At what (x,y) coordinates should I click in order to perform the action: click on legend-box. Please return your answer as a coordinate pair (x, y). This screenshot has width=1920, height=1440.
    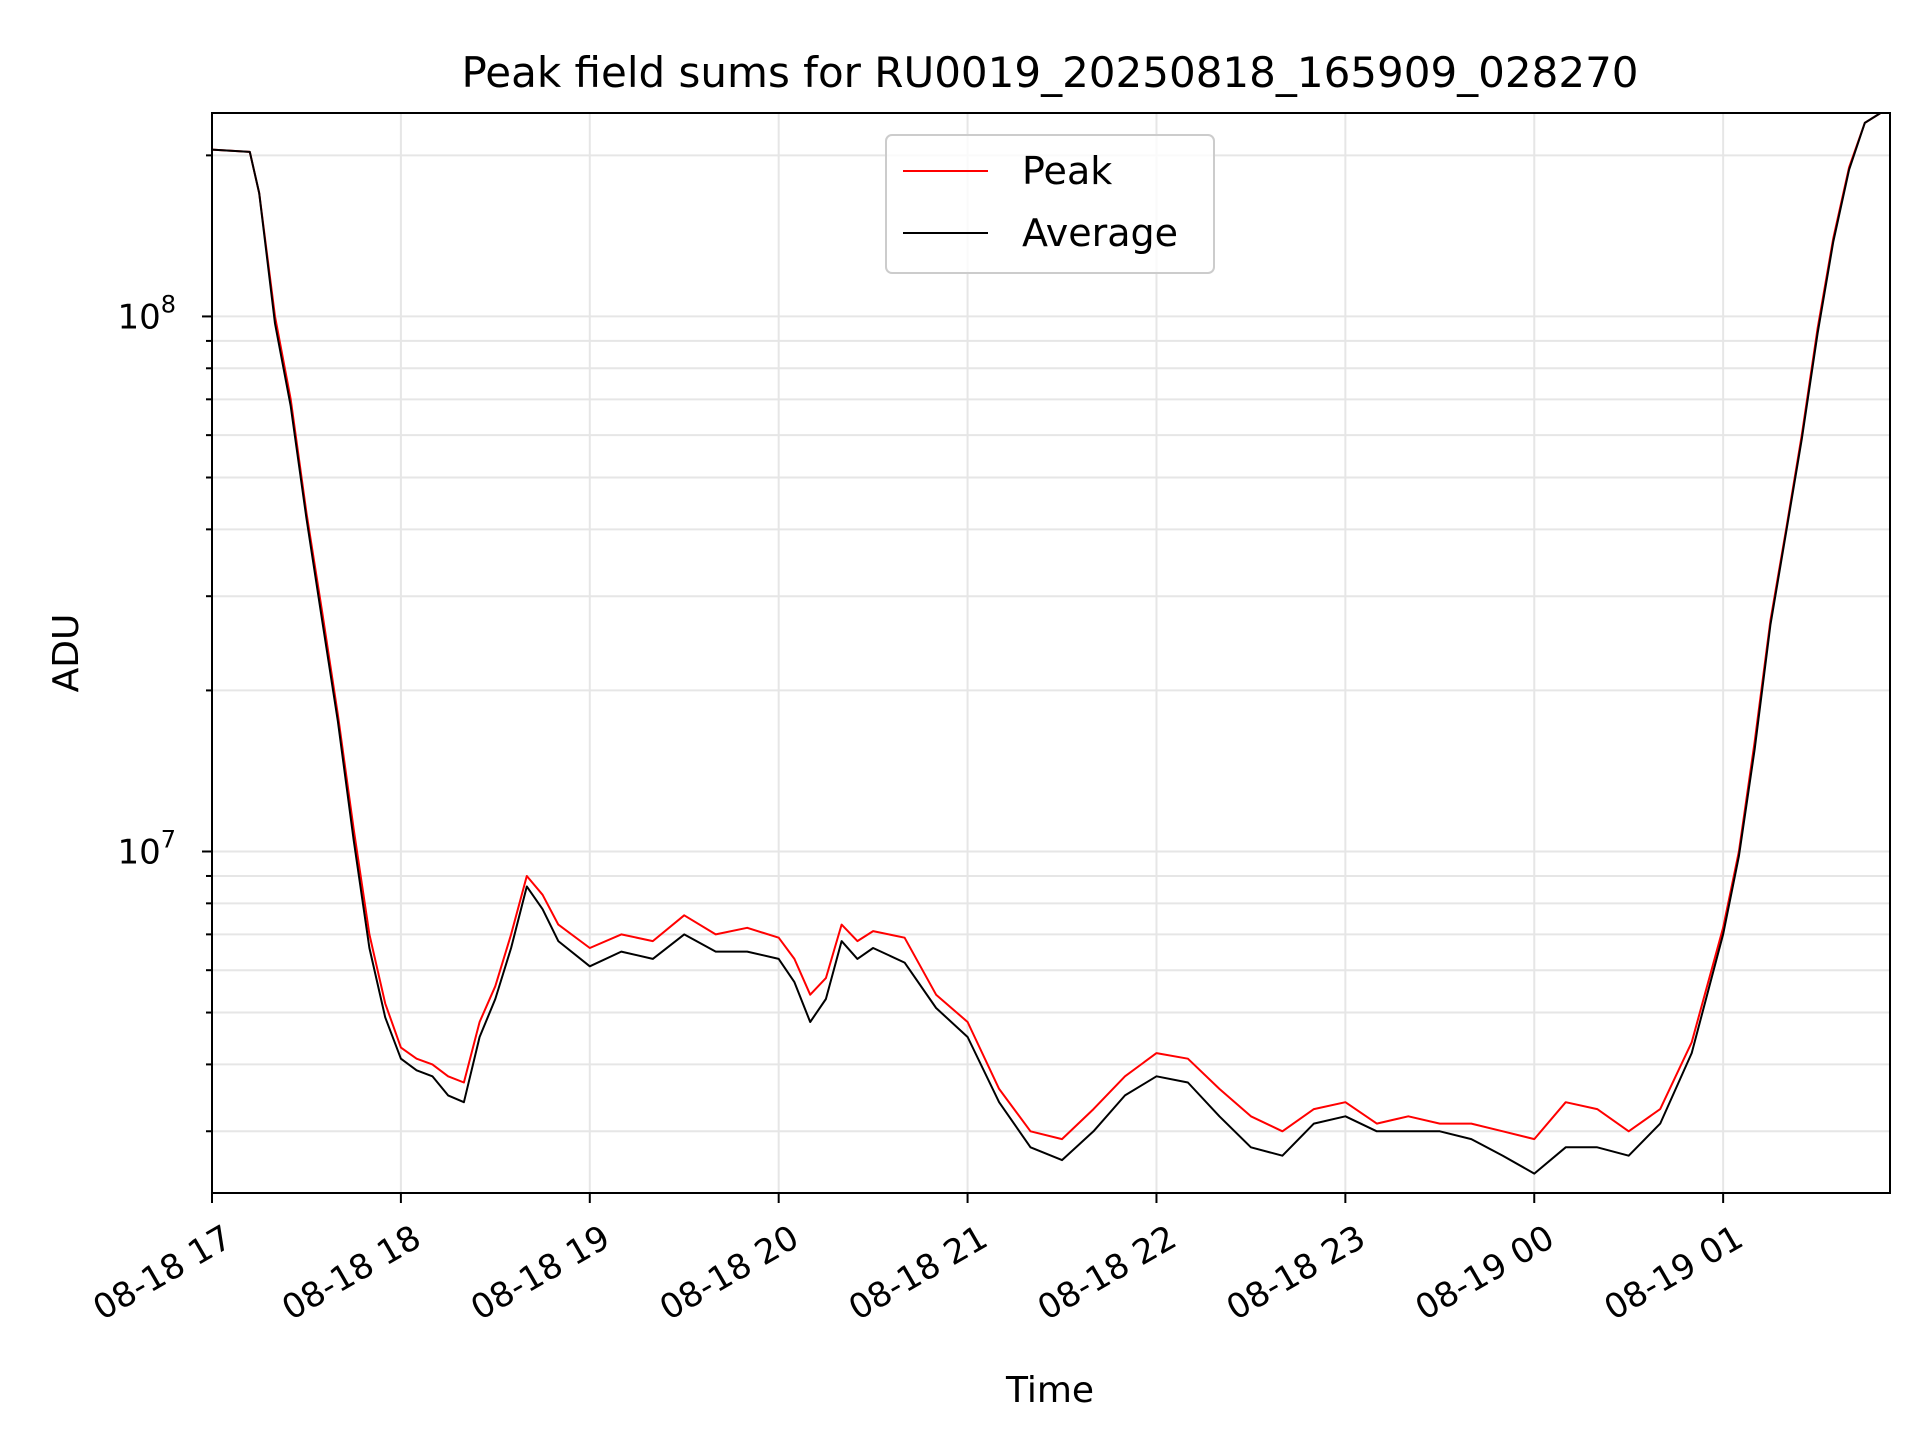
    Looking at the image, I should click on (1050, 204).